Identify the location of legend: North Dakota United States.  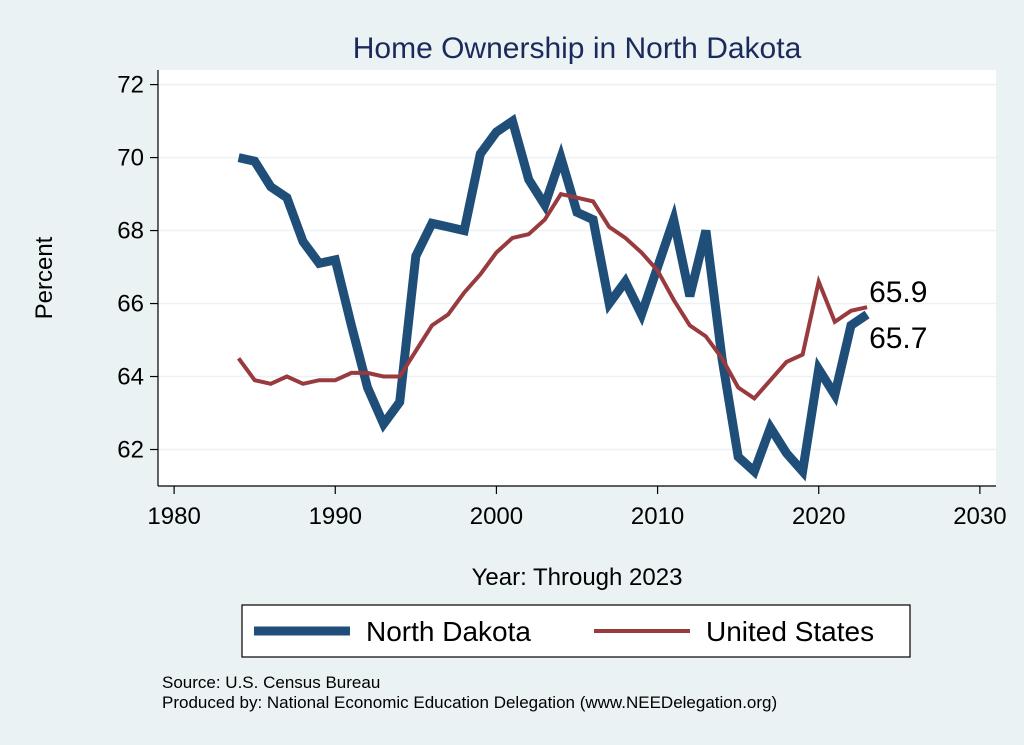
(576, 631).